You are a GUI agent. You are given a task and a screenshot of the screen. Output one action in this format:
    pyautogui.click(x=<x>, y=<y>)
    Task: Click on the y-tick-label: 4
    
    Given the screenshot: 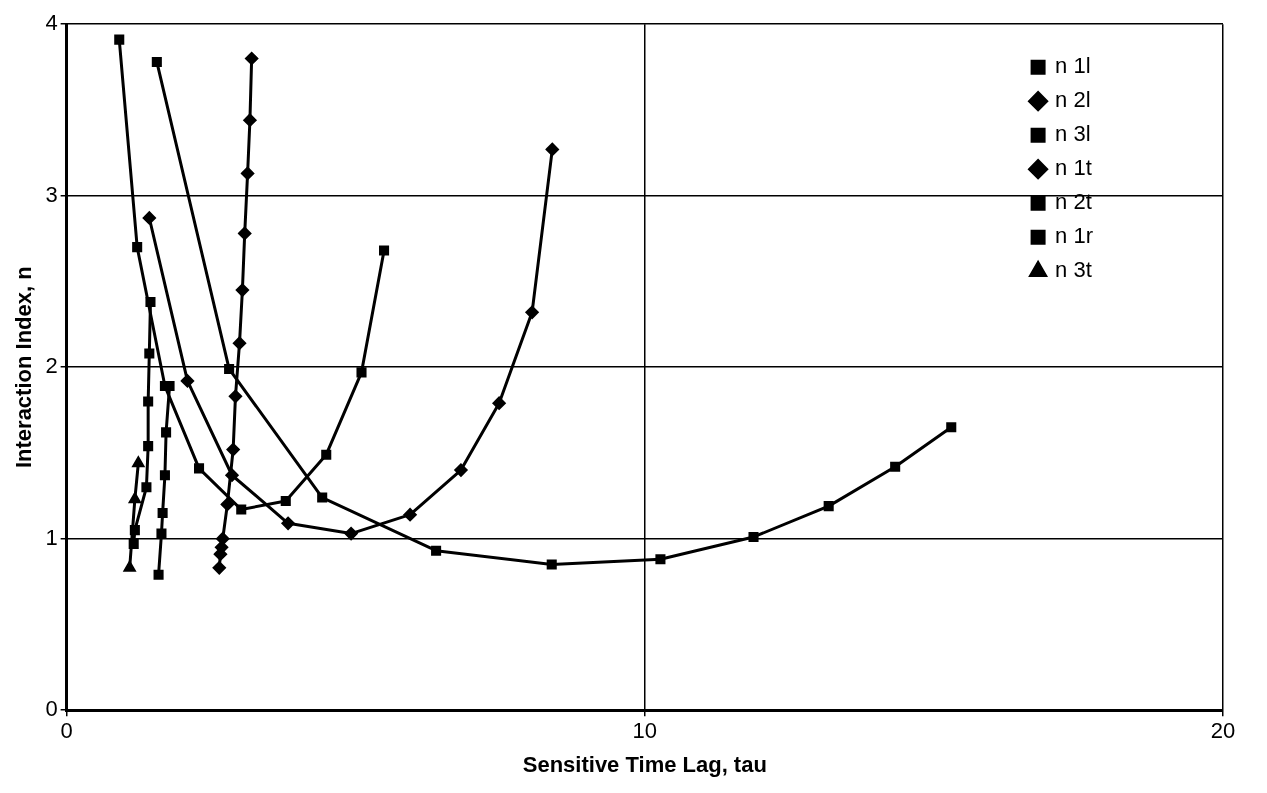 What is the action you would take?
    pyautogui.click(x=51, y=23)
    